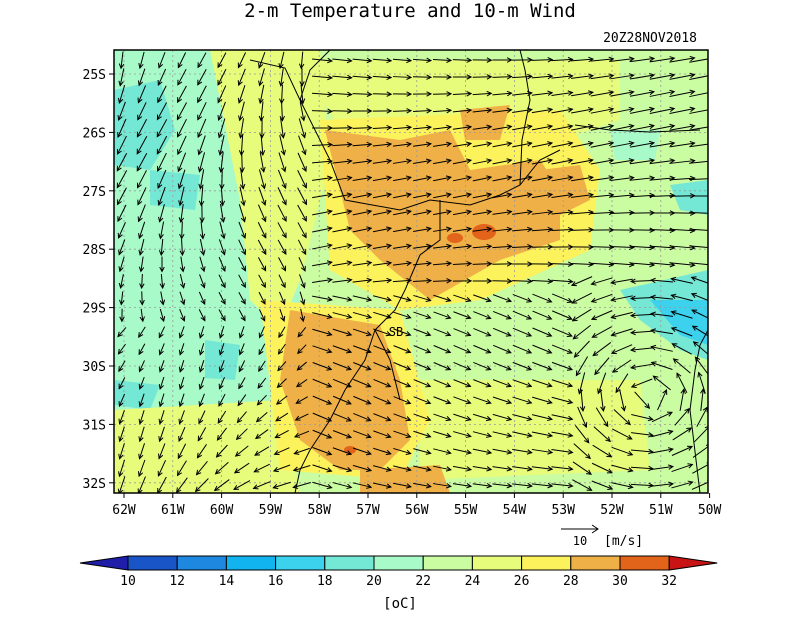  I want to click on colorbar-tick-label: 20, so click(374, 581).